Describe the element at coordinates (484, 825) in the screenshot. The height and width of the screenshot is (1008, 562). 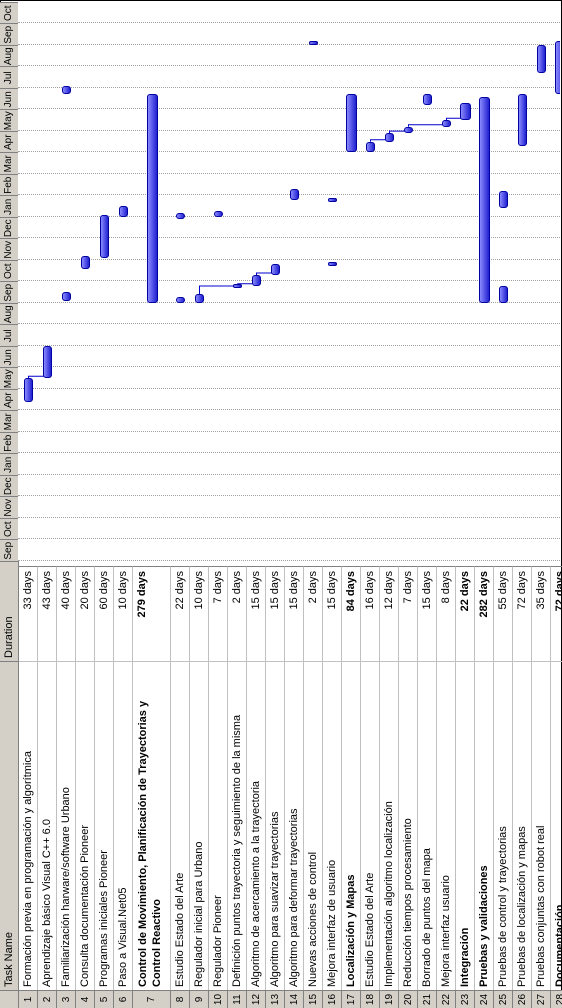
I see `task-name: Pruebas y validaciones` at that location.